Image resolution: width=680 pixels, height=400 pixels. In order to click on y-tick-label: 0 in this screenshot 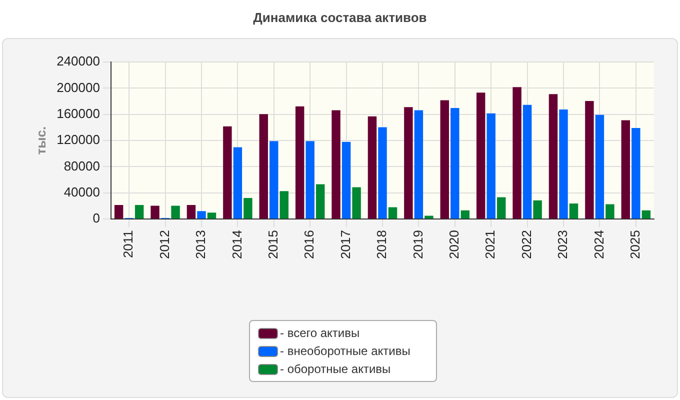, I will do `click(96, 218)`.